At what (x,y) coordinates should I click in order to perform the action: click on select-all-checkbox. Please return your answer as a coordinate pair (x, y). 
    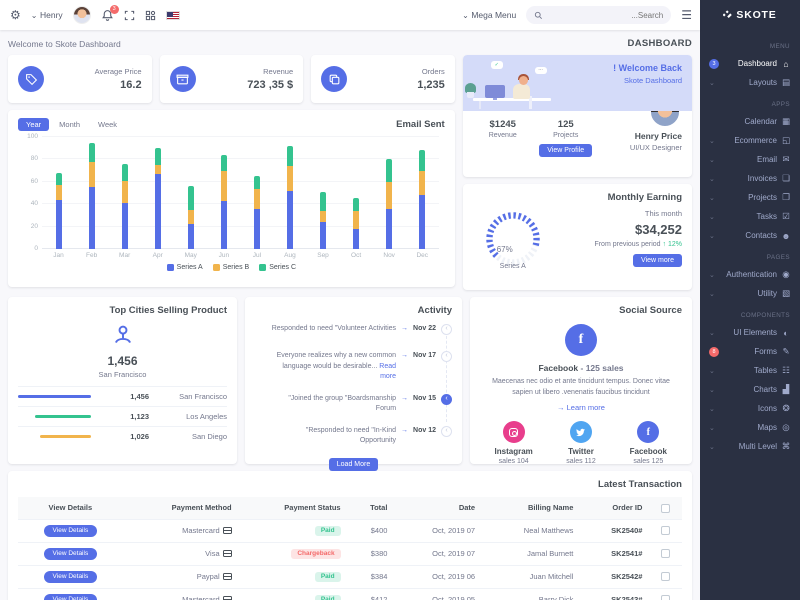
    Looking at the image, I should click on (665, 508).